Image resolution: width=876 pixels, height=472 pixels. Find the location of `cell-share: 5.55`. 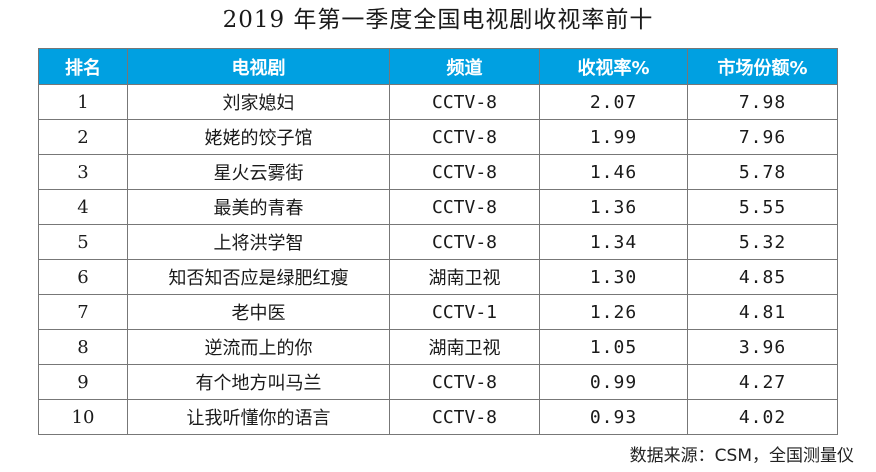

cell-share: 5.55 is located at coordinates (762, 207).